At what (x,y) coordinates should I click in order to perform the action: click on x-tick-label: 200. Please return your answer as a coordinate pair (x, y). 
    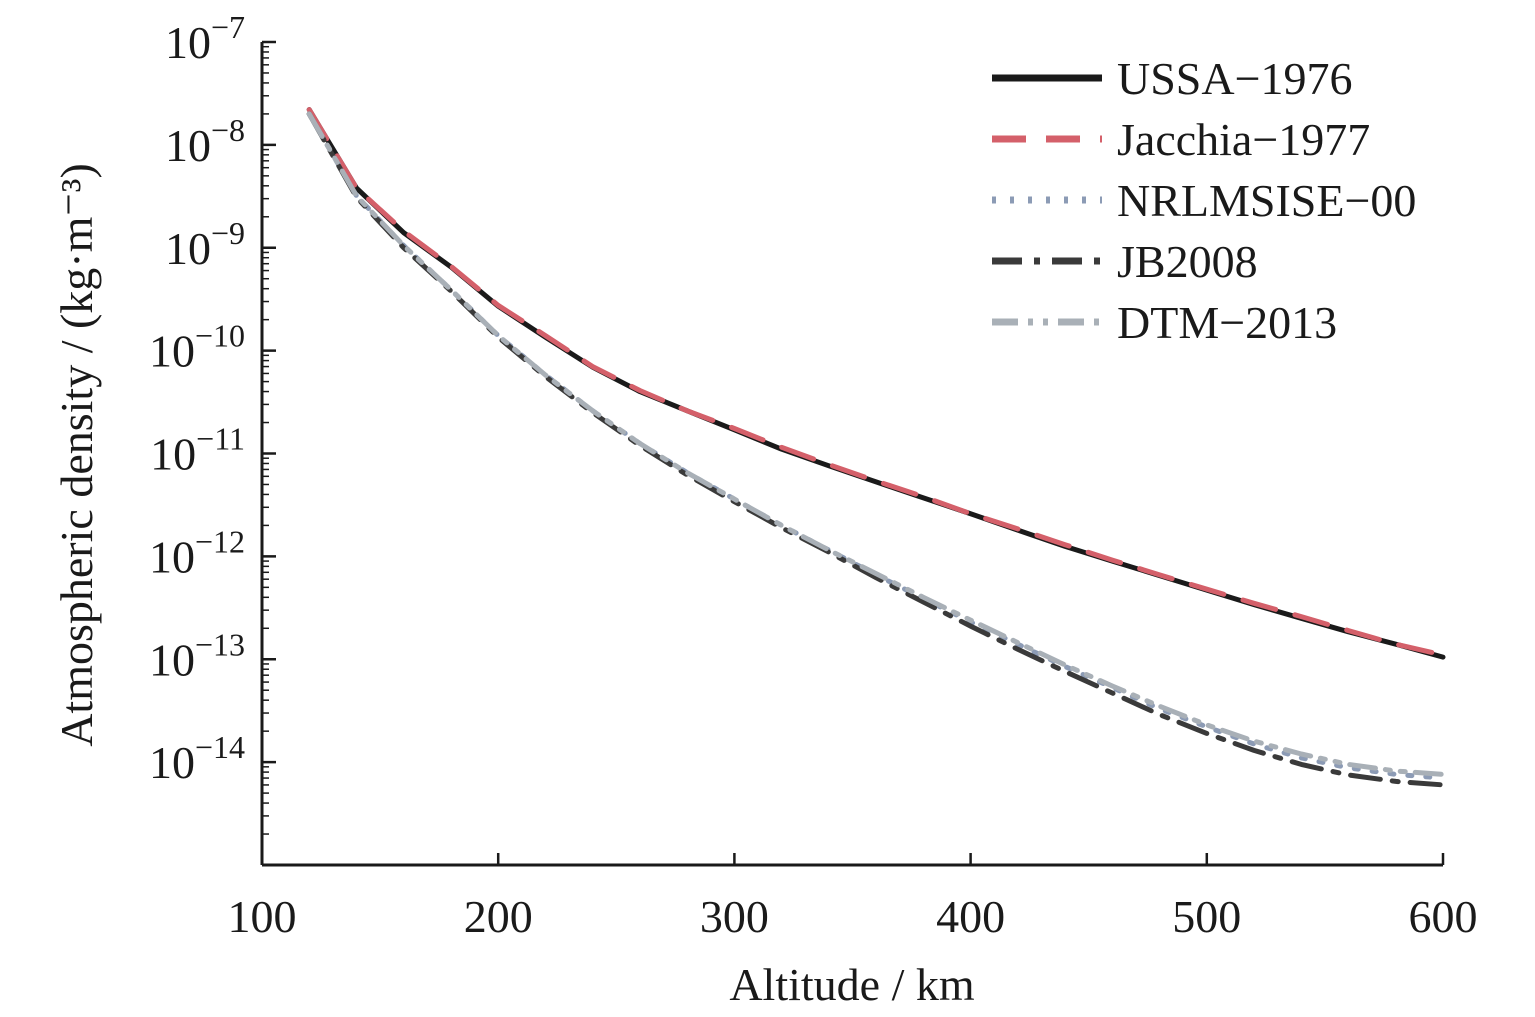
    Looking at the image, I should click on (498, 916).